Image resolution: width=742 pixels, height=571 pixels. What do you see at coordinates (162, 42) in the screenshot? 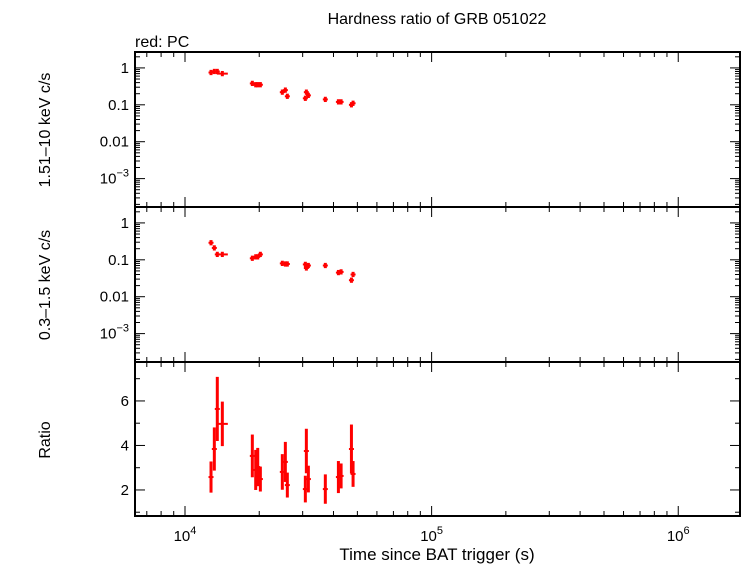
I see `legend-label: red: PC` at bounding box center [162, 42].